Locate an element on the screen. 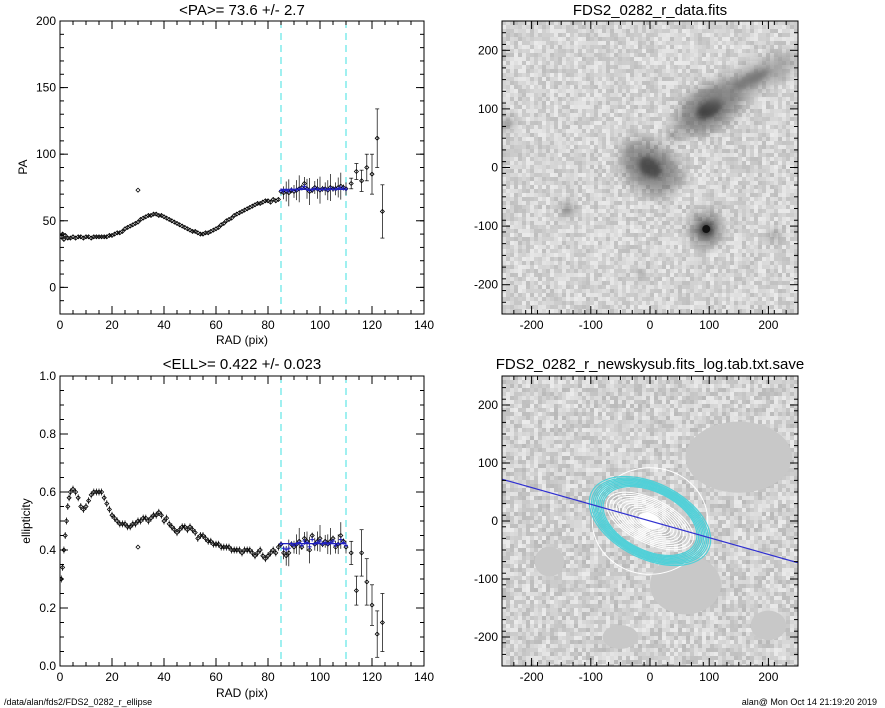 Image resolution: width=885 pixels, height=708 pixels. fit-data-point is located at coordinates (289, 553).